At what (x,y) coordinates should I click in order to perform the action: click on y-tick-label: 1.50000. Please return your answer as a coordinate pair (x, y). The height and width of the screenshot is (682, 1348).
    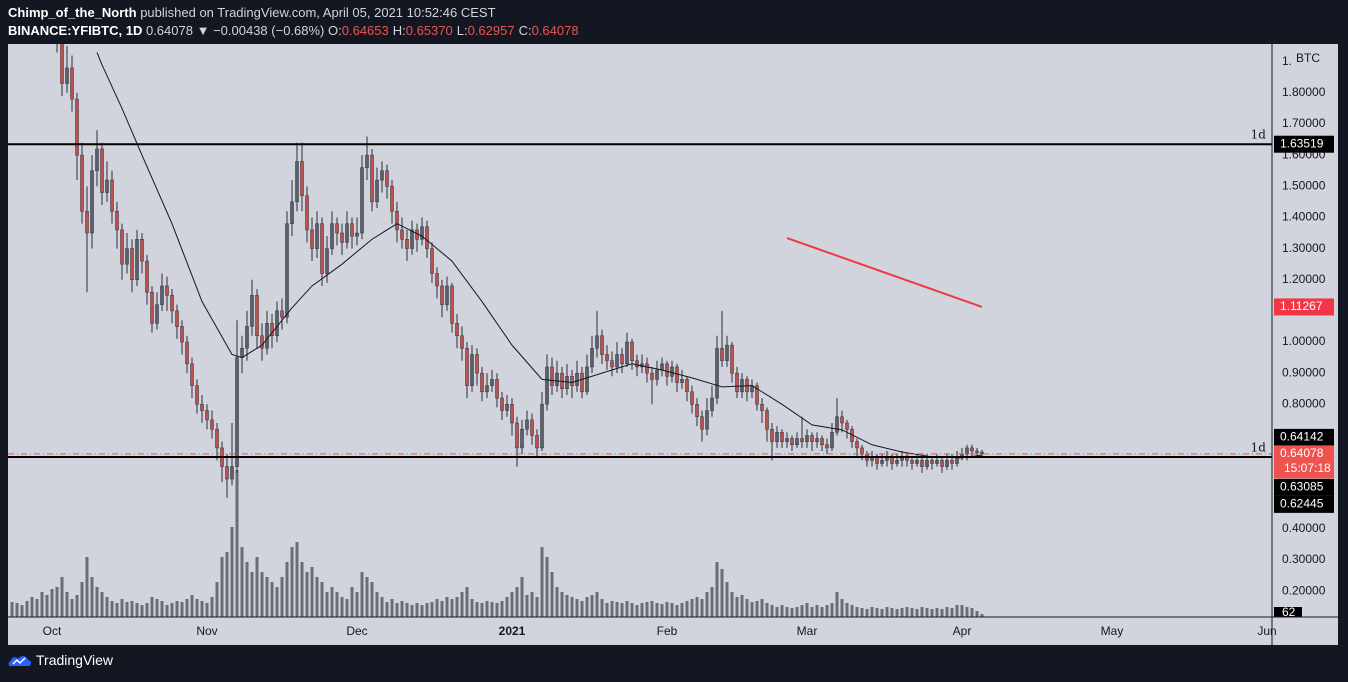
    Looking at the image, I should click on (1304, 185).